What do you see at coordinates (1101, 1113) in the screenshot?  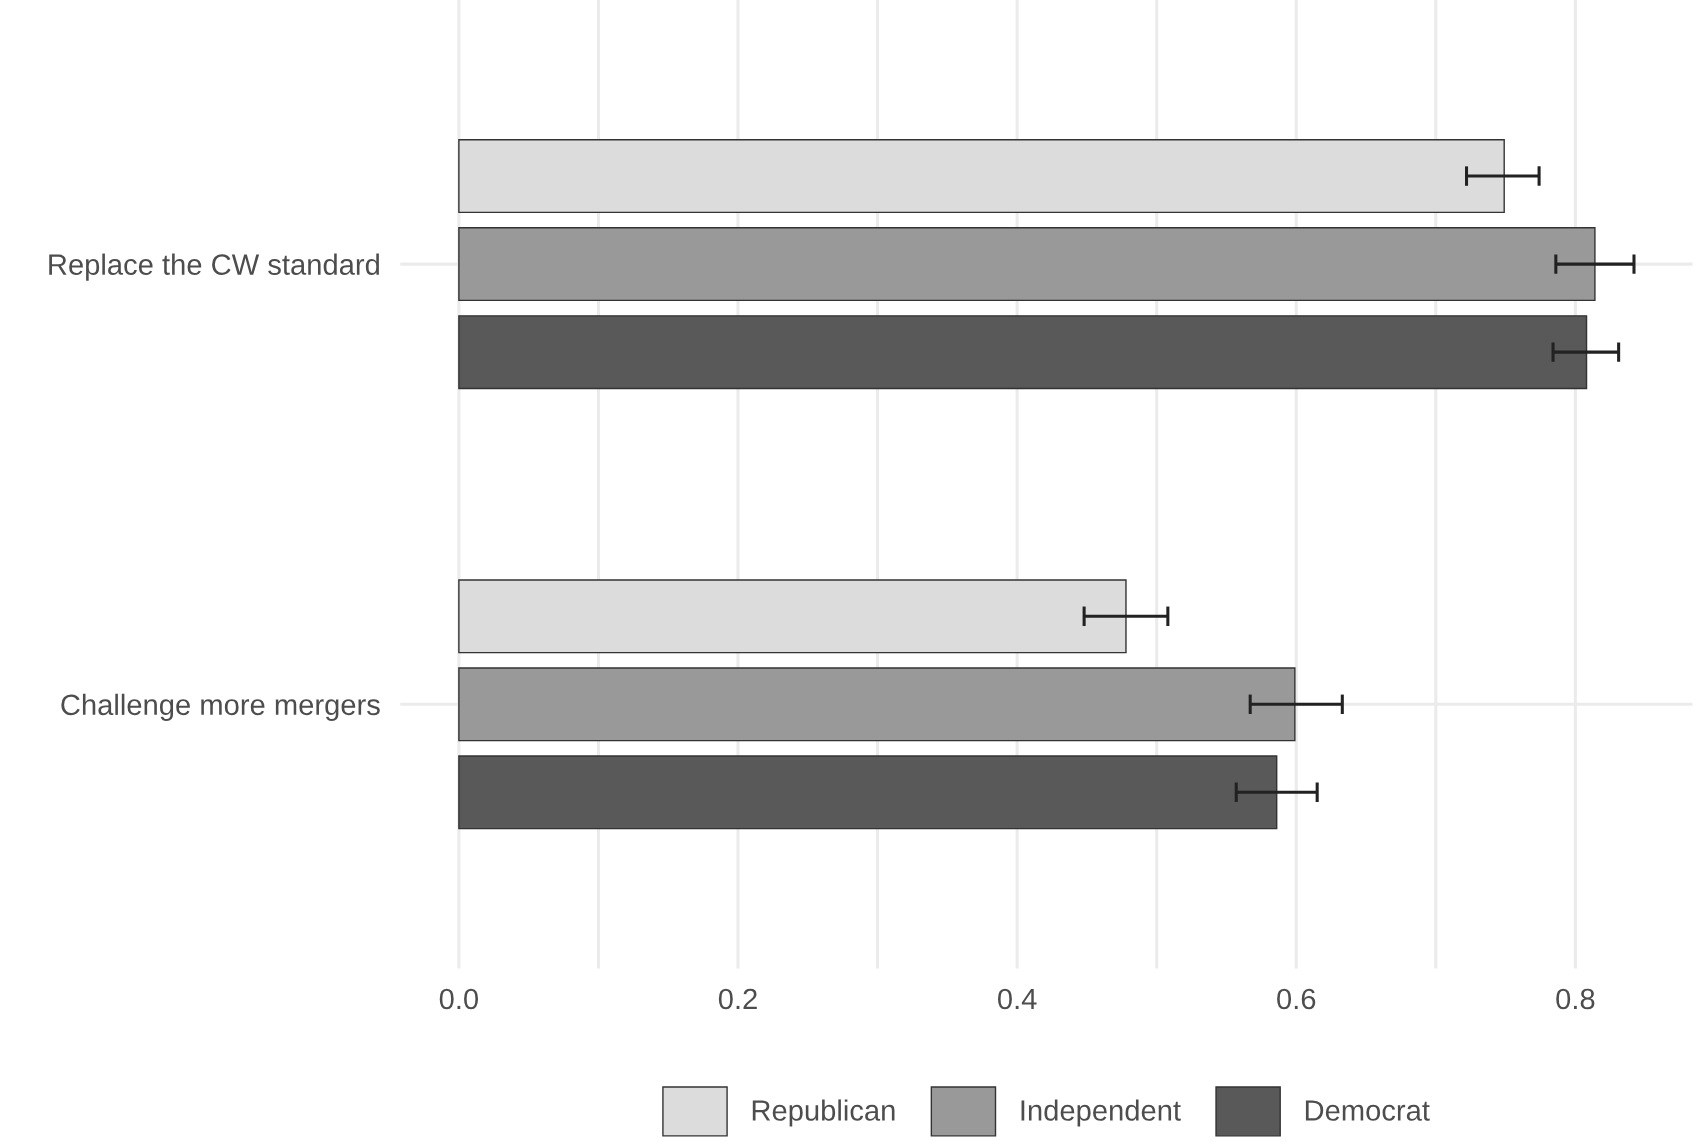 I see `legend-label: Independent` at bounding box center [1101, 1113].